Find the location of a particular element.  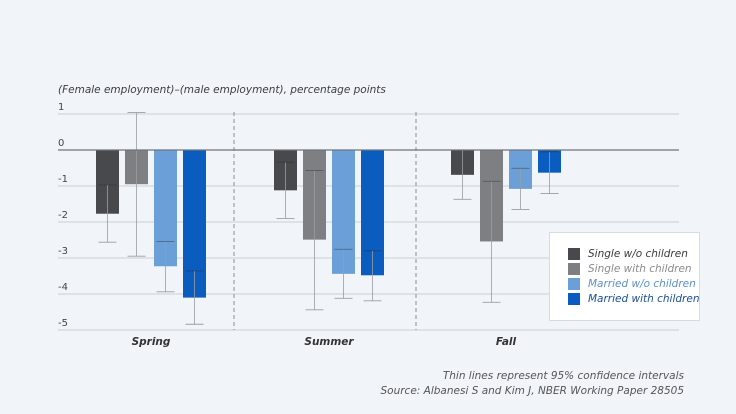

legend-label: Single w/o children is located at coordinates (638, 254).